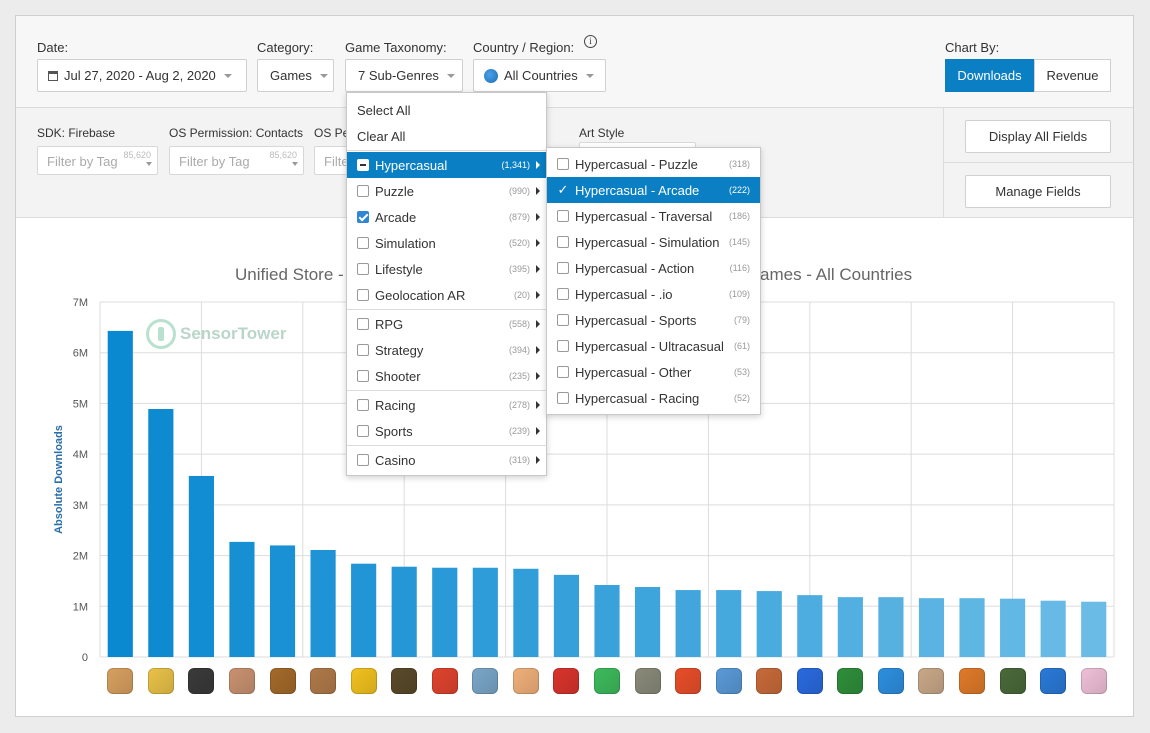 The image size is (1150, 733). I want to click on genre-option-sports: Sports (239), so click(446, 431).